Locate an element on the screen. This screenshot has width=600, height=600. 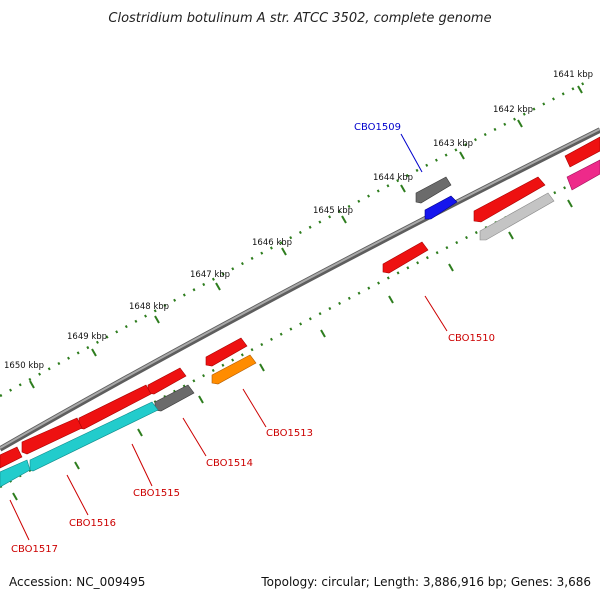
gene-label-cbo1510: CBO1510 is located at coordinates (471, 338).